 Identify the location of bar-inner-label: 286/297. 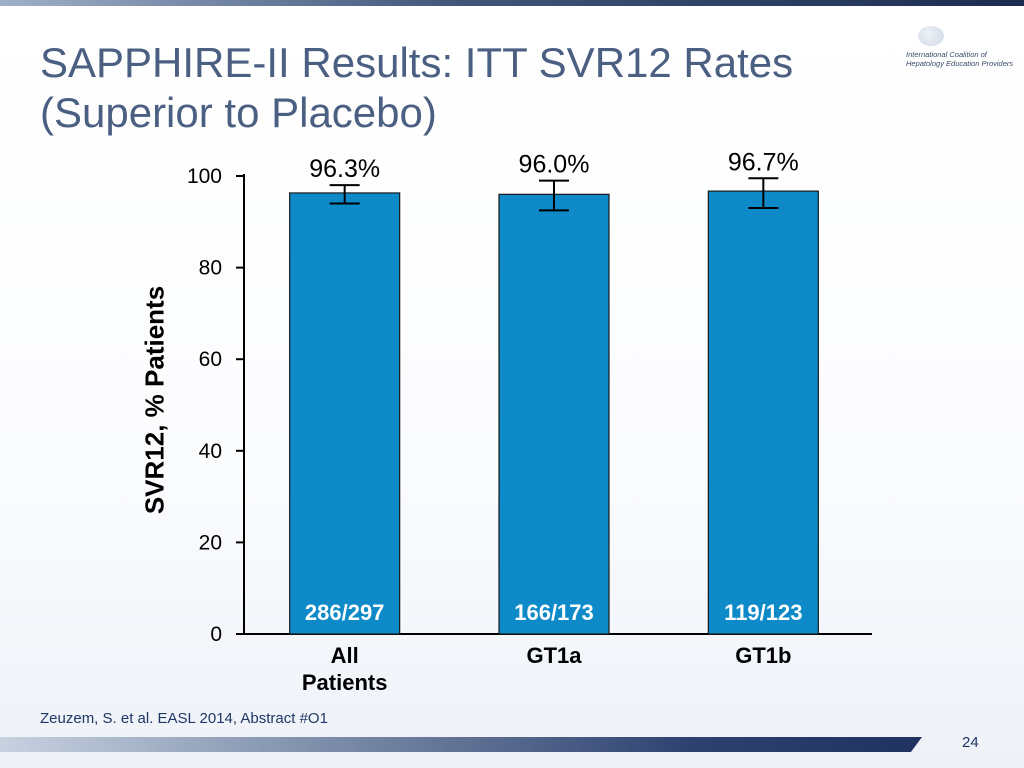
(345, 612).